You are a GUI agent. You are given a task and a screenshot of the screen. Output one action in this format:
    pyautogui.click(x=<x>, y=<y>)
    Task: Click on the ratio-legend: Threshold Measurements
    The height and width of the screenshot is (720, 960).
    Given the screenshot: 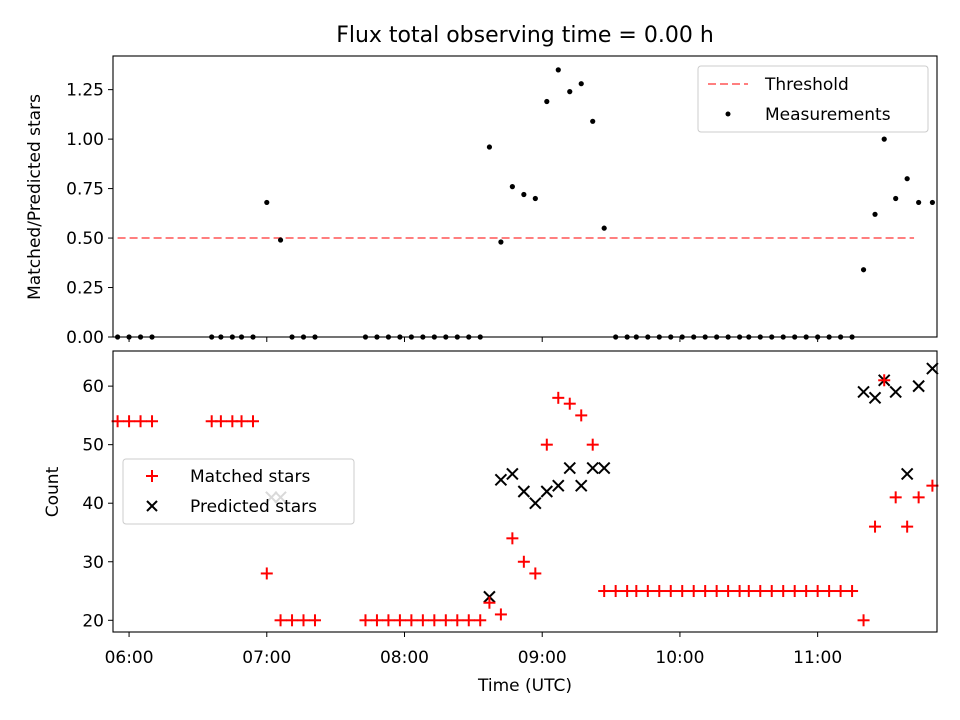 What is the action you would take?
    pyautogui.click(x=813, y=99)
    